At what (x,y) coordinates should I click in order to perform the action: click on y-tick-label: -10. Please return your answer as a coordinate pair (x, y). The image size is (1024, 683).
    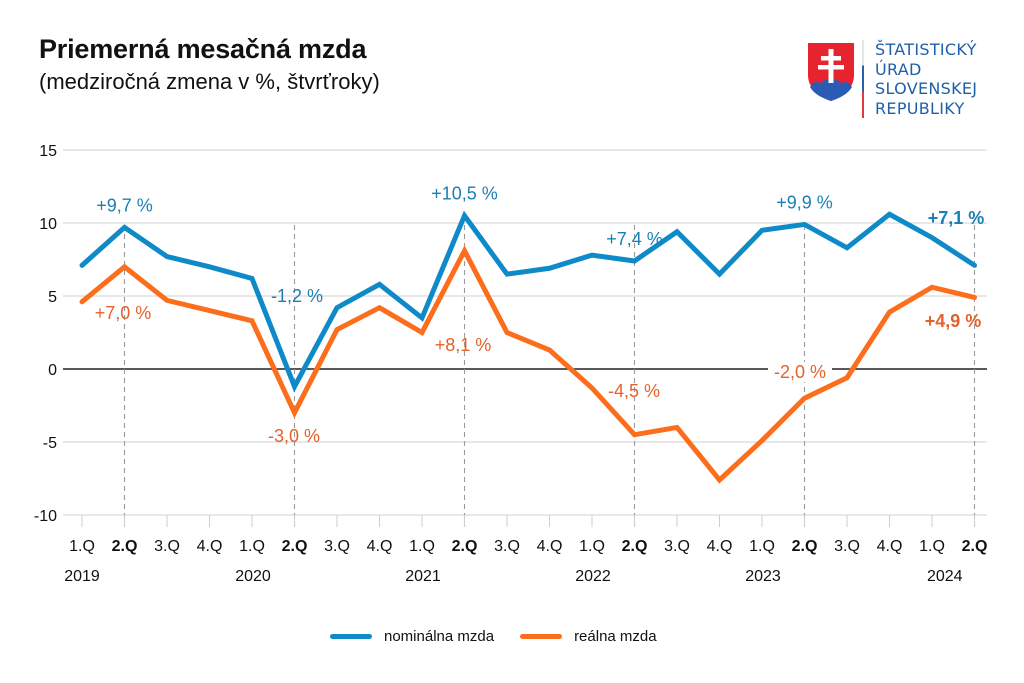
    Looking at the image, I should click on (45, 516).